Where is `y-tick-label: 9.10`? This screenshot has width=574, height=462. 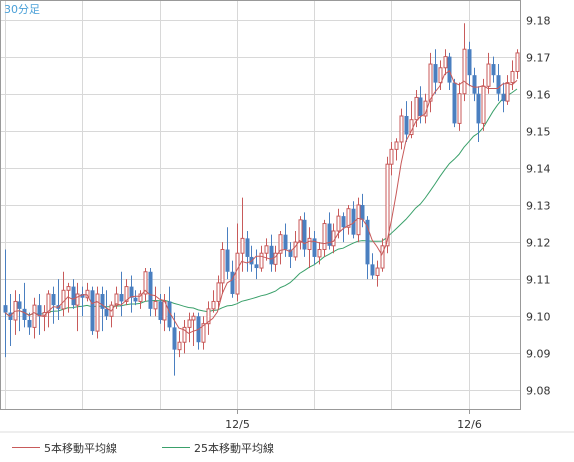
y-tick-label: 9.10 is located at coordinates (538, 317).